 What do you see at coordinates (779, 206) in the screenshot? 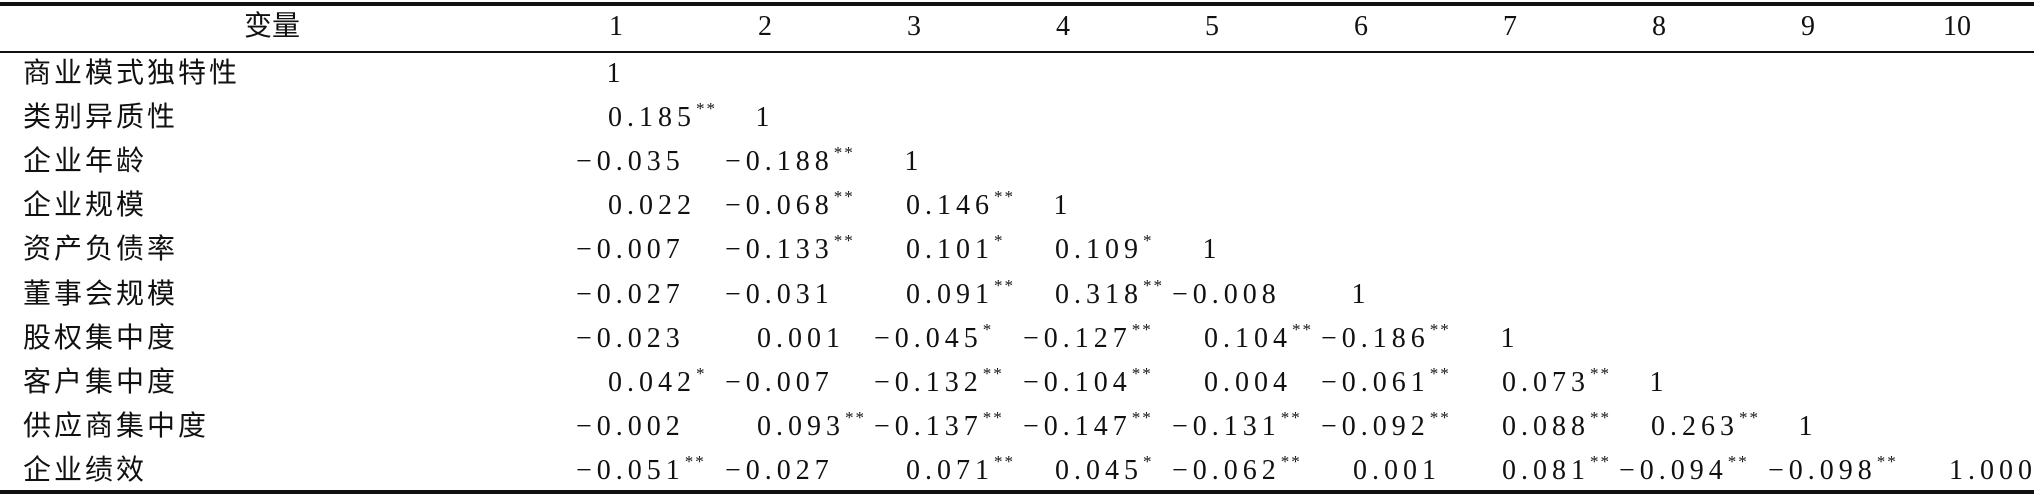
I see `cell-value: −0.068` at bounding box center [779, 206].